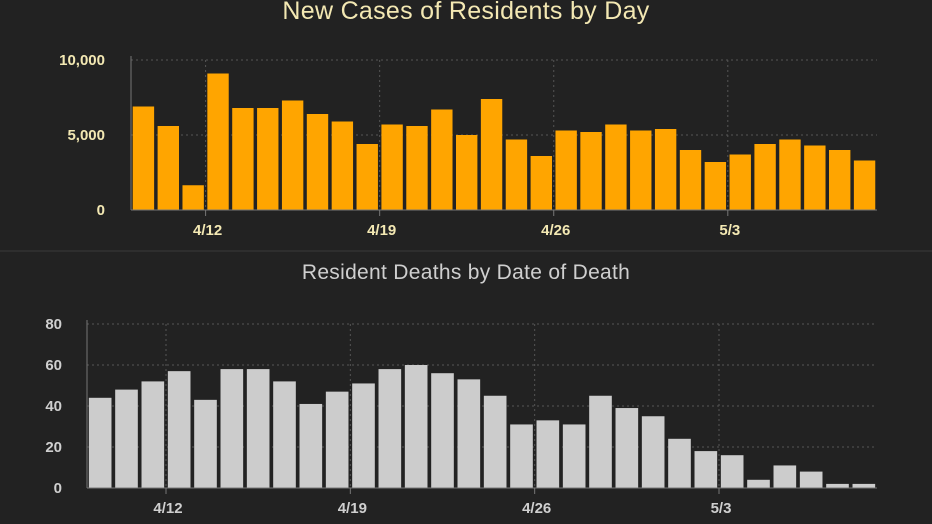  Describe the element at coordinates (466, 251) in the screenshot. I see `chart-divider` at that location.